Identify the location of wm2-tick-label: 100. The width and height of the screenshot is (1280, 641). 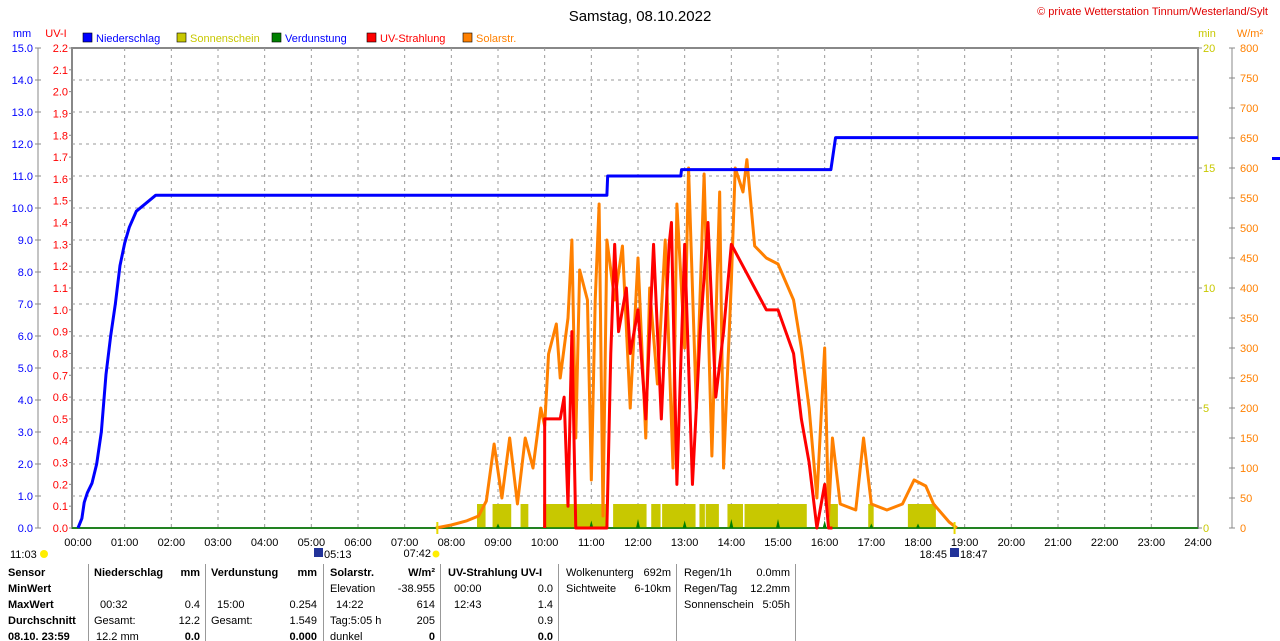
(1249, 469).